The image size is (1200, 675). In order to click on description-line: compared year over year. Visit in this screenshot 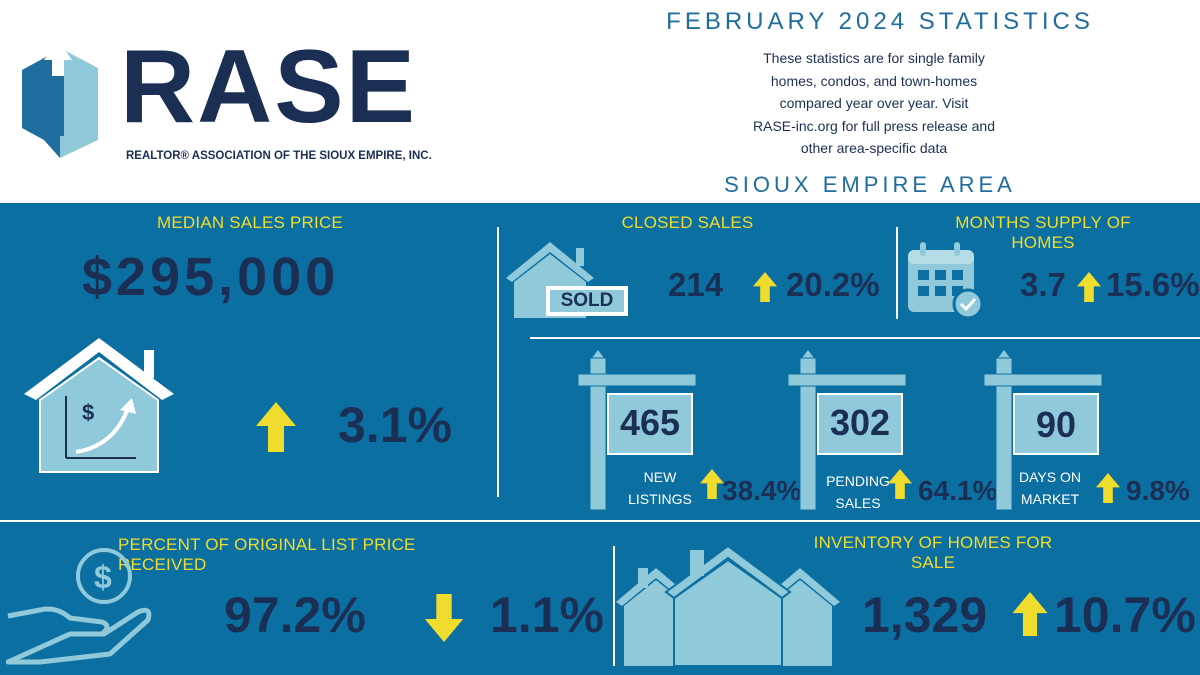, I will do `click(874, 103)`.